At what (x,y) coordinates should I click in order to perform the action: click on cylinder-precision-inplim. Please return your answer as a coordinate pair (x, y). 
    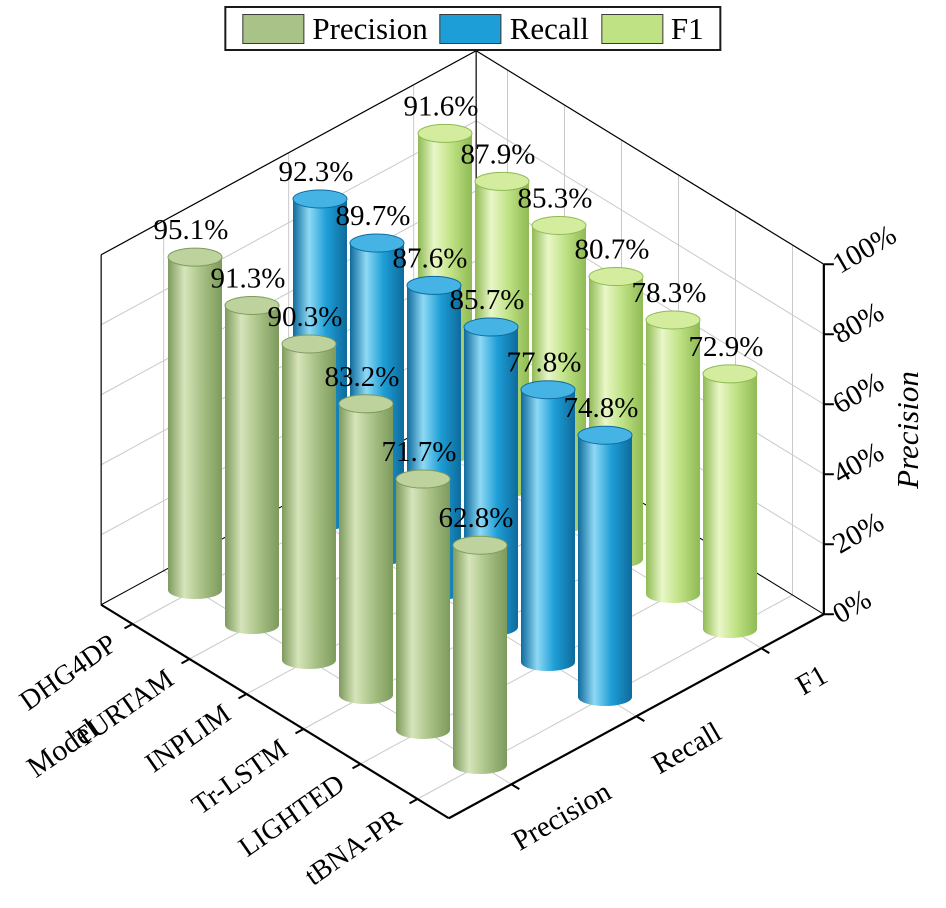
    Looking at the image, I should click on (309, 506).